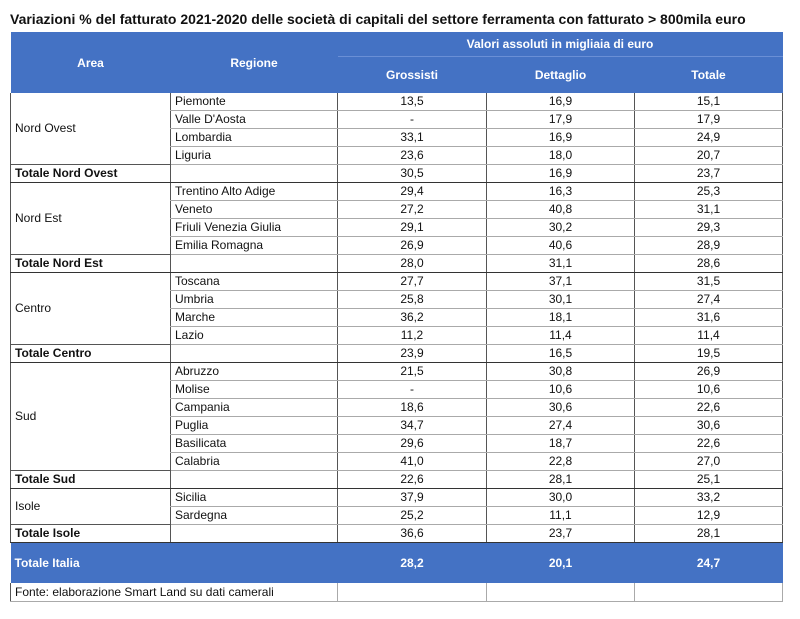 The image size is (800, 619). Describe the element at coordinates (708, 335) in the screenshot. I see `totale-cell: 11,4` at that location.